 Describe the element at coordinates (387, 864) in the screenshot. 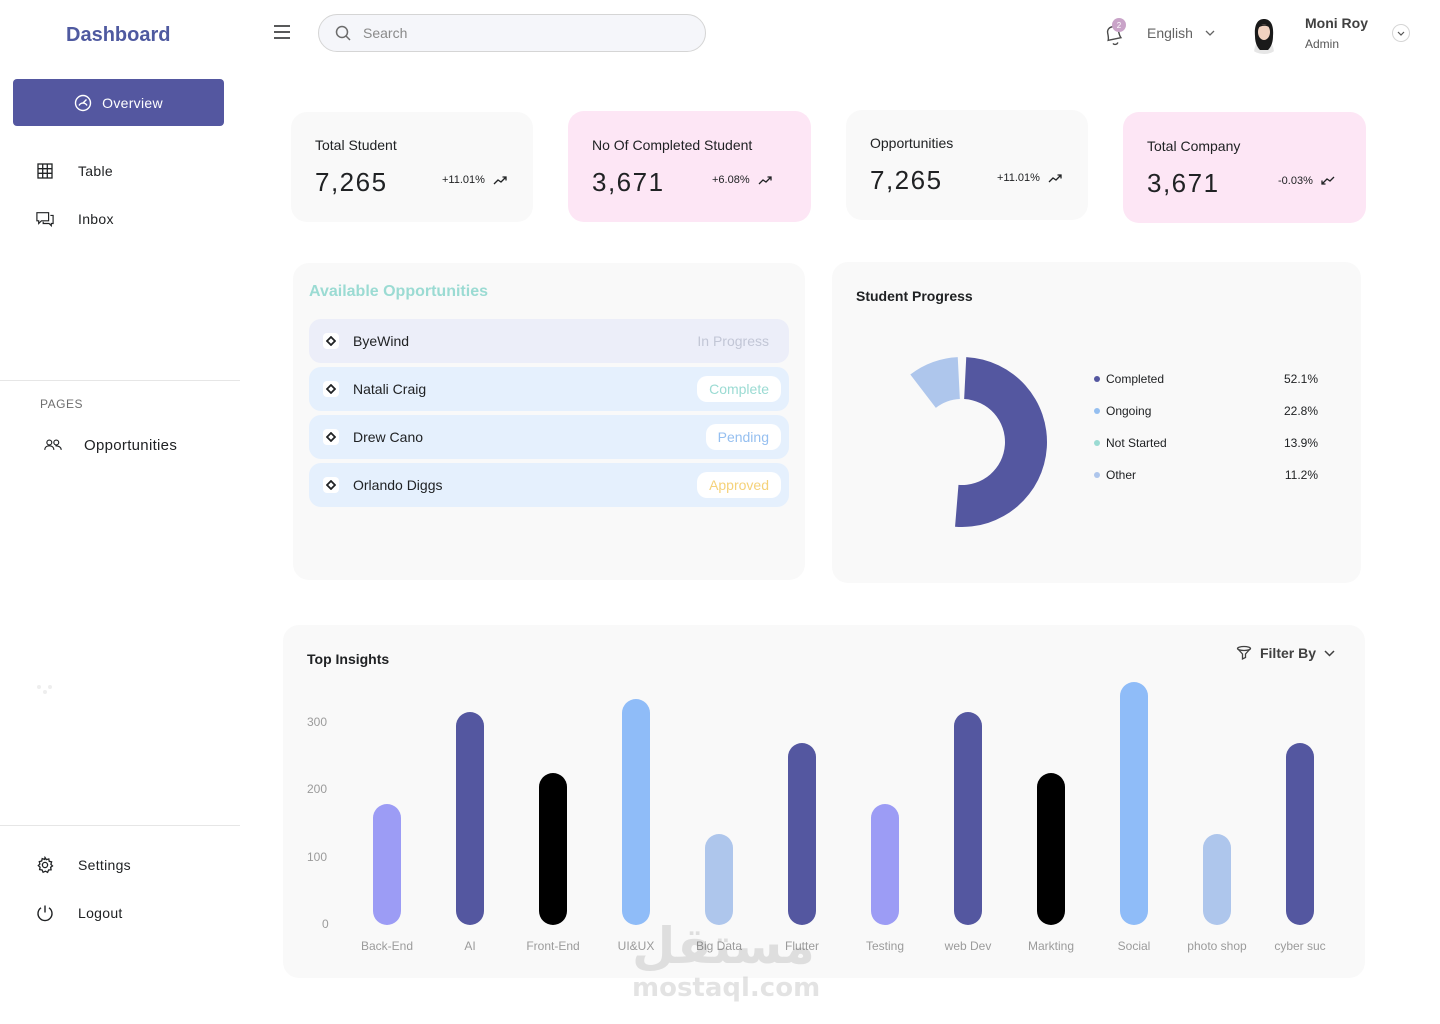

I see `bar-back-end` at that location.